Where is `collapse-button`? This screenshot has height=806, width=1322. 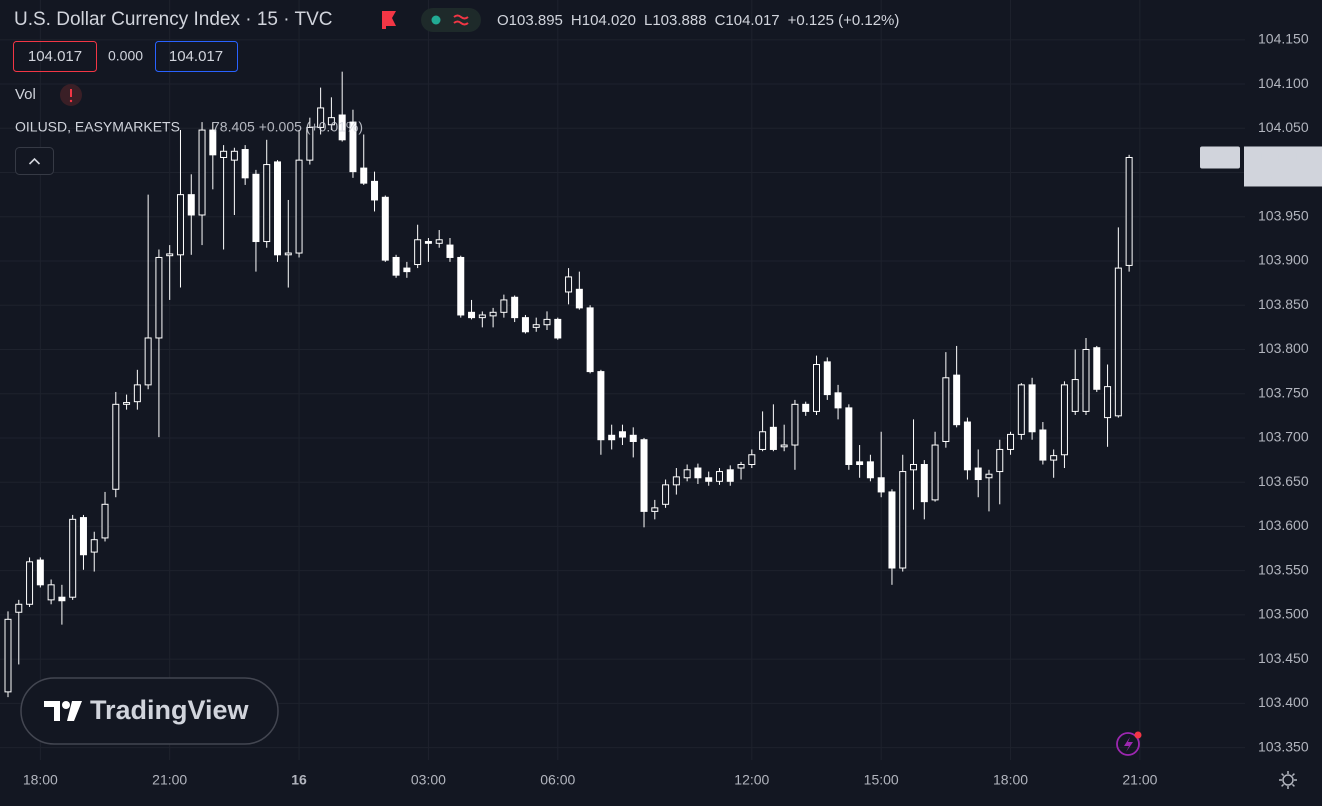 collapse-button is located at coordinates (34, 161).